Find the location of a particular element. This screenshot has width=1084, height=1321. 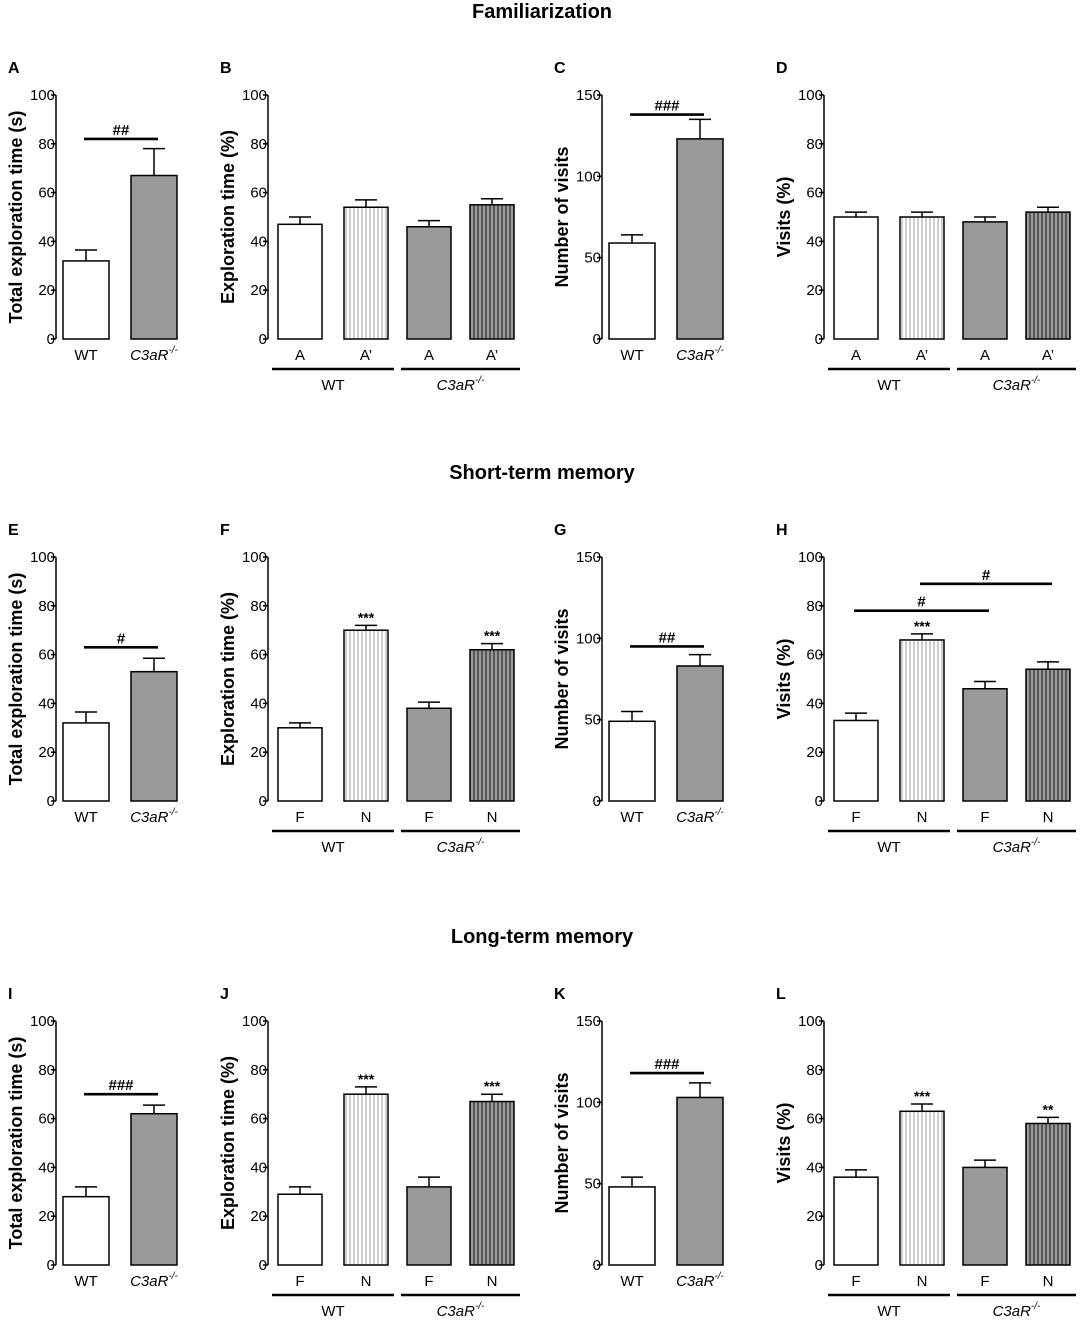

panel-label: L is located at coordinates (781, 994).